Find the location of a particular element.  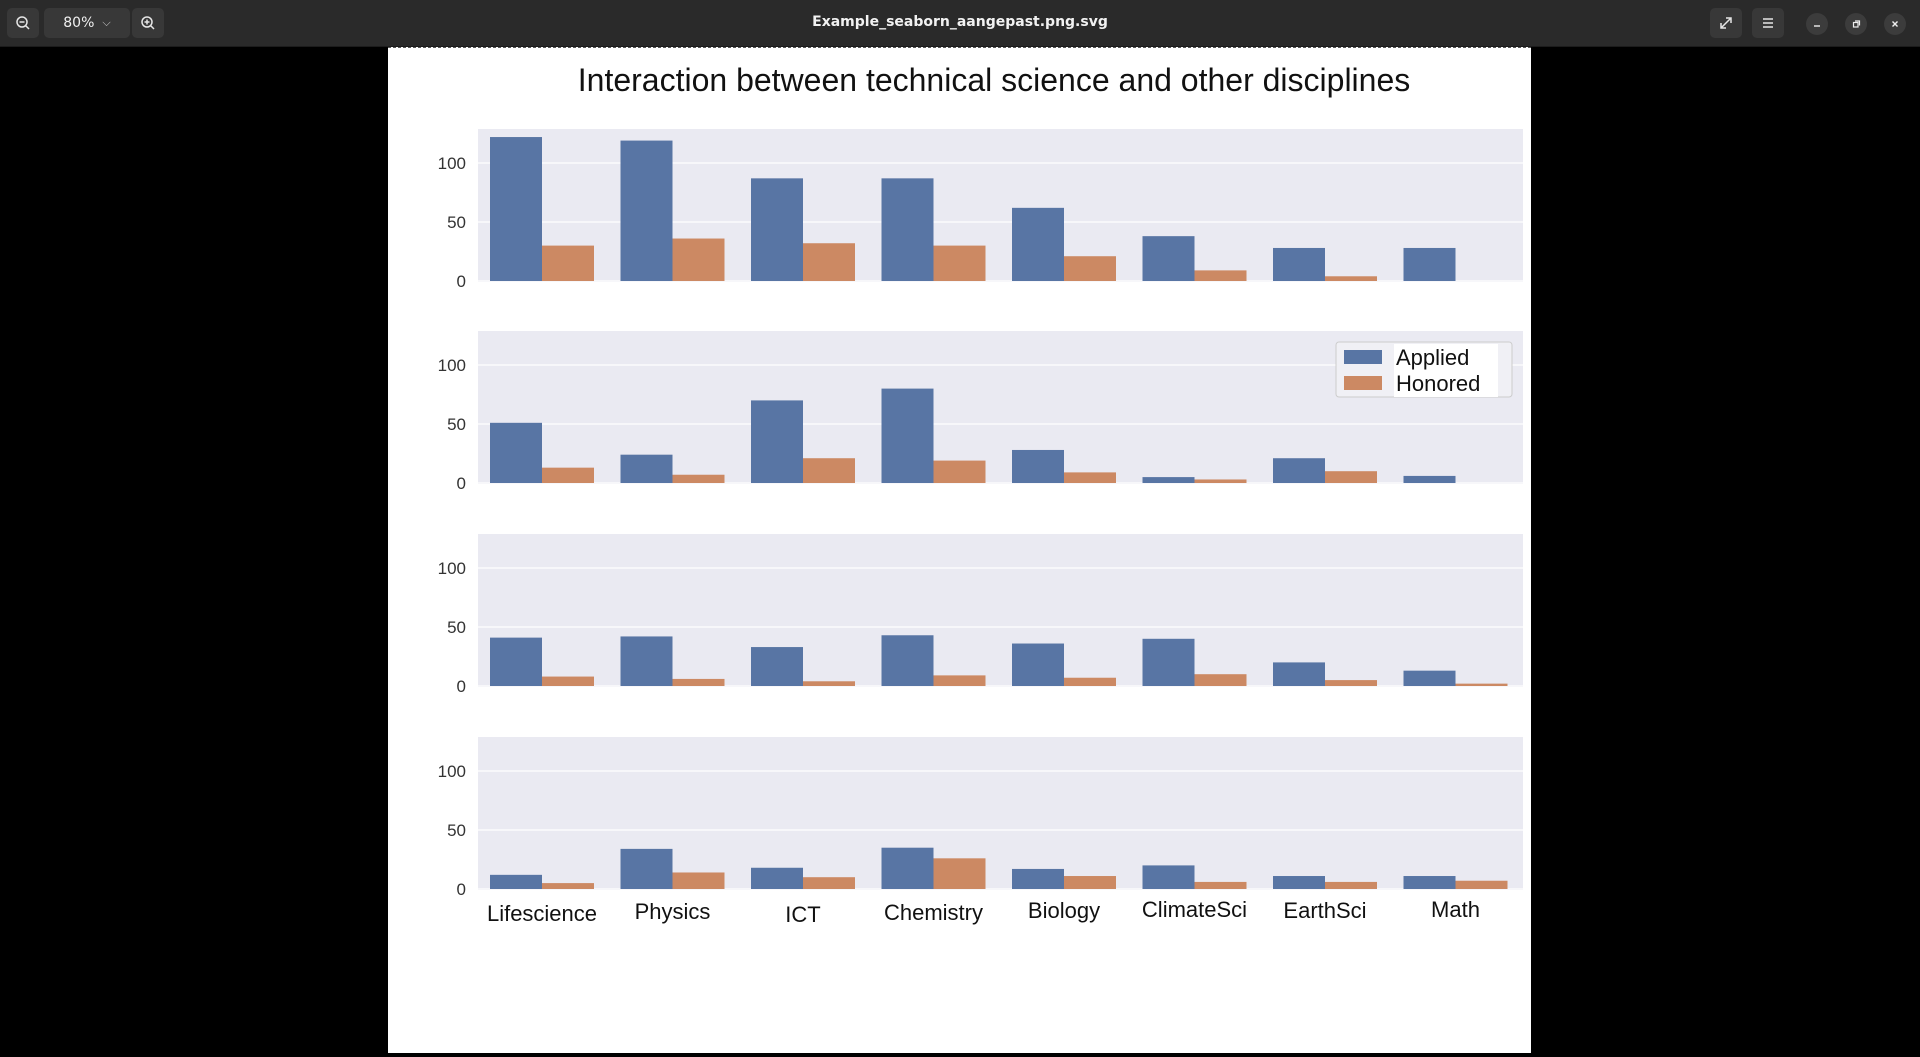

minimize-icon is located at coordinates (1817, 26).